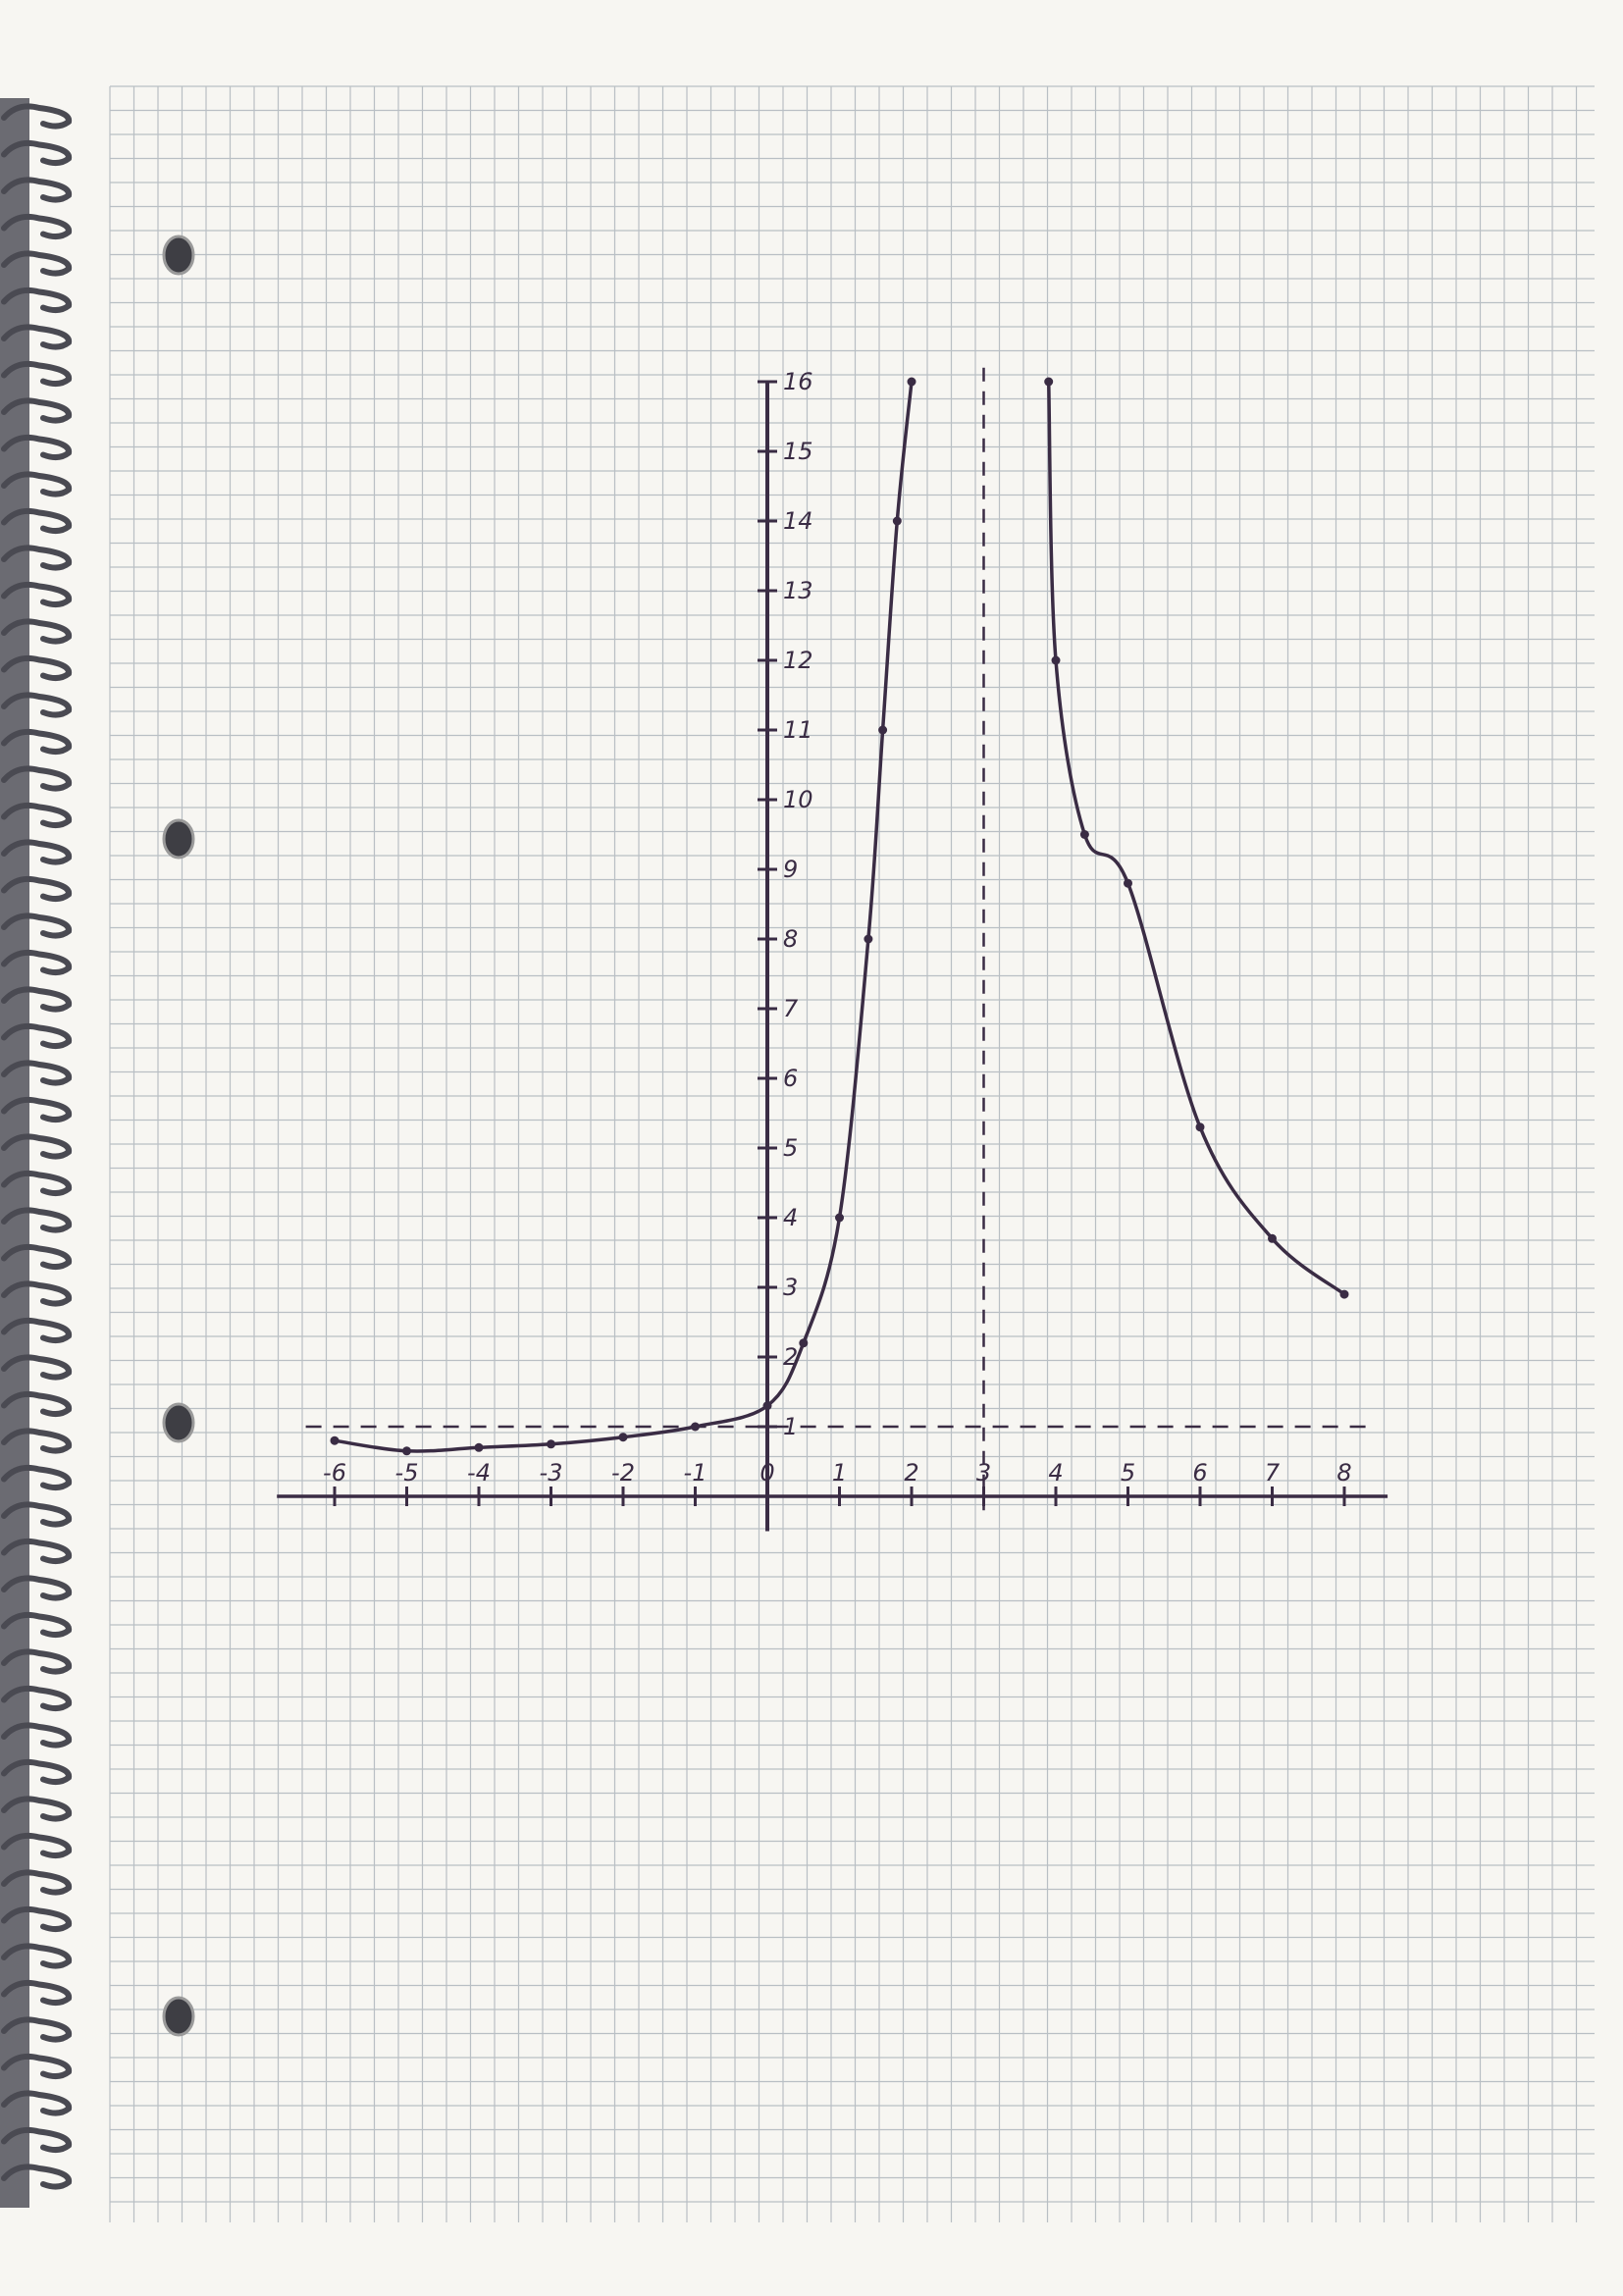 Image resolution: width=1623 pixels, height=2296 pixels. What do you see at coordinates (1055, 1473) in the screenshot?
I see `x-tick-label: 4` at bounding box center [1055, 1473].